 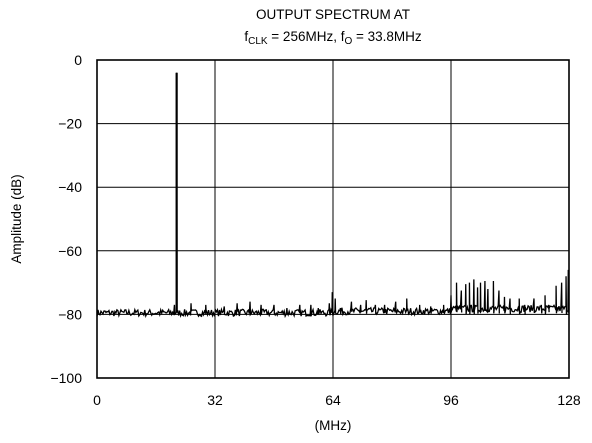 I want to click on y-axis-label: Amplitude (dB), so click(x=16, y=218).